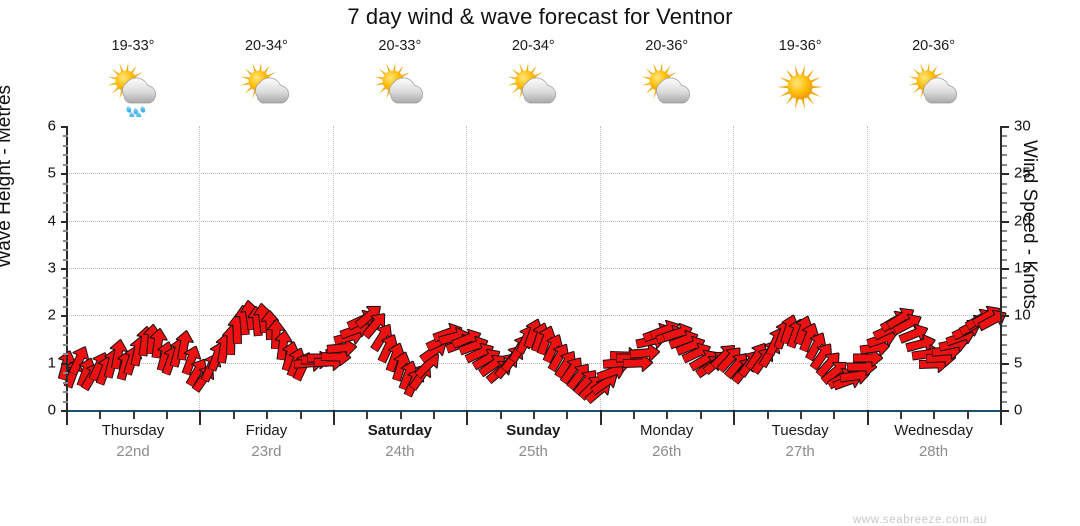 The width and height of the screenshot is (1080, 526). I want to click on day-header-saturday: 20-33°, so click(400, 78).